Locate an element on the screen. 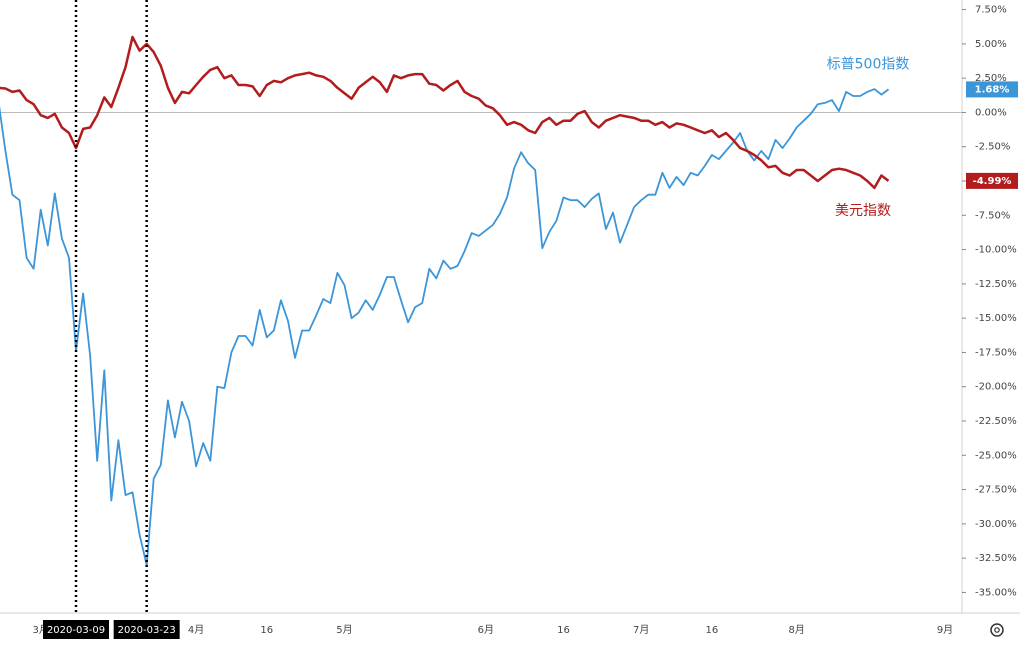 The height and width of the screenshot is (646, 1020). settings-gear is located at coordinates (997, 630).